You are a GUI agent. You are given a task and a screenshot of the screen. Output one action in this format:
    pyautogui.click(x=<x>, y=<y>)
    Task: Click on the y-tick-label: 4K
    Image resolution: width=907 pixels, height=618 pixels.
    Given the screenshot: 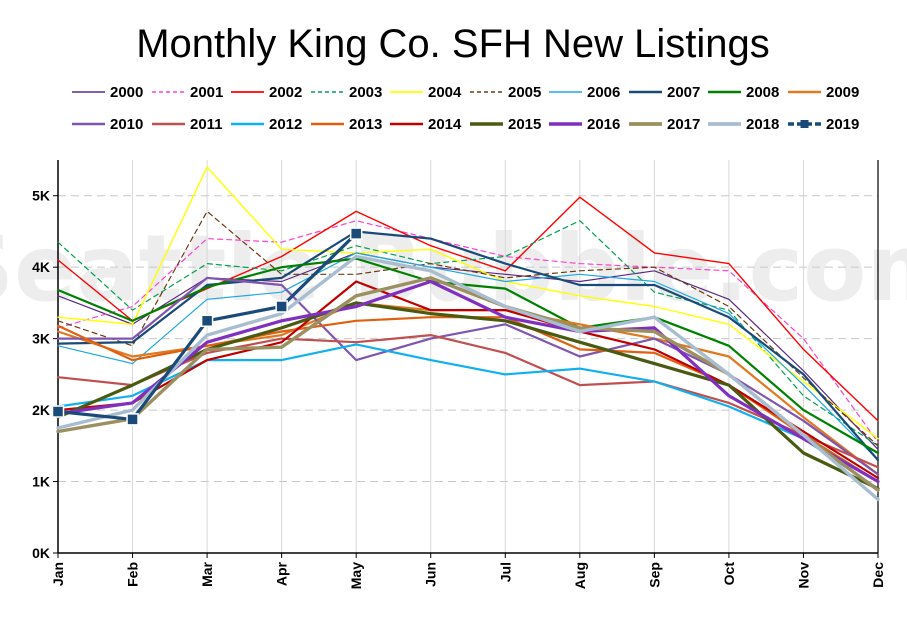 What is the action you would take?
    pyautogui.click(x=41, y=267)
    